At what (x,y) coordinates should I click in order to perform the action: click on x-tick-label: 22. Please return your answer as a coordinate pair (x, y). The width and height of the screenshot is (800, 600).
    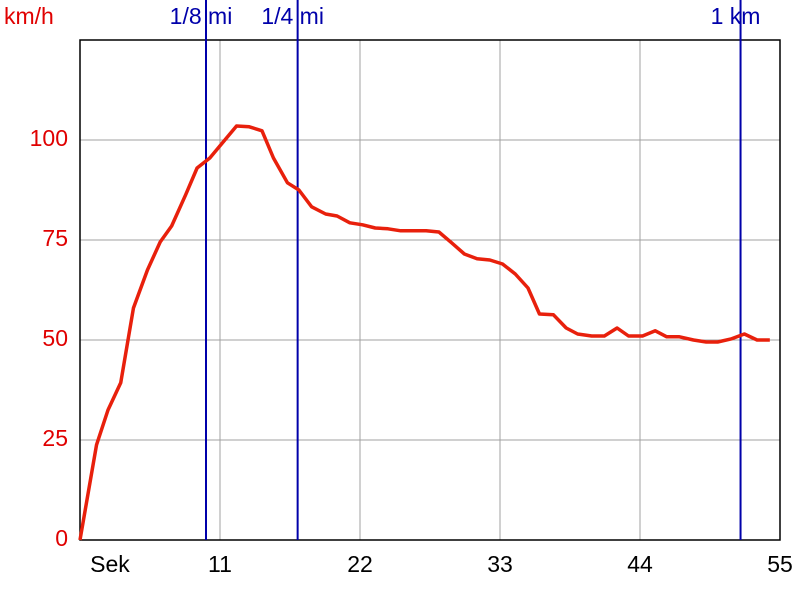
    Looking at the image, I should click on (360, 564).